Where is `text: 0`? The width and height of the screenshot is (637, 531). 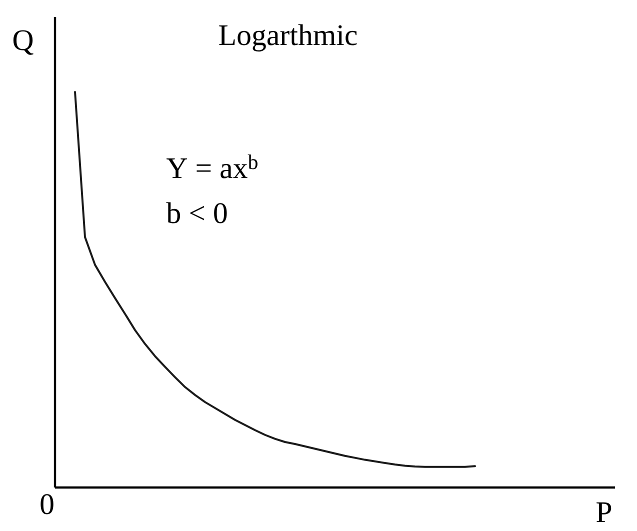
text: 0 is located at coordinates (47, 504).